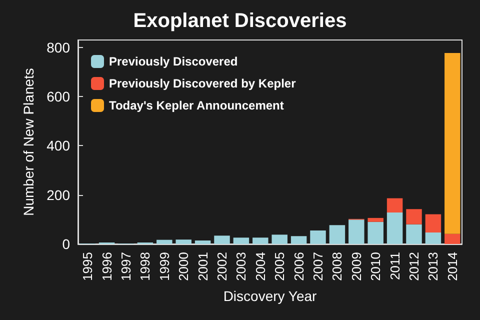 Image resolution: width=480 pixels, height=320 pixels. What do you see at coordinates (126, 266) in the screenshot?
I see `x-tick-label: 1997` at bounding box center [126, 266].